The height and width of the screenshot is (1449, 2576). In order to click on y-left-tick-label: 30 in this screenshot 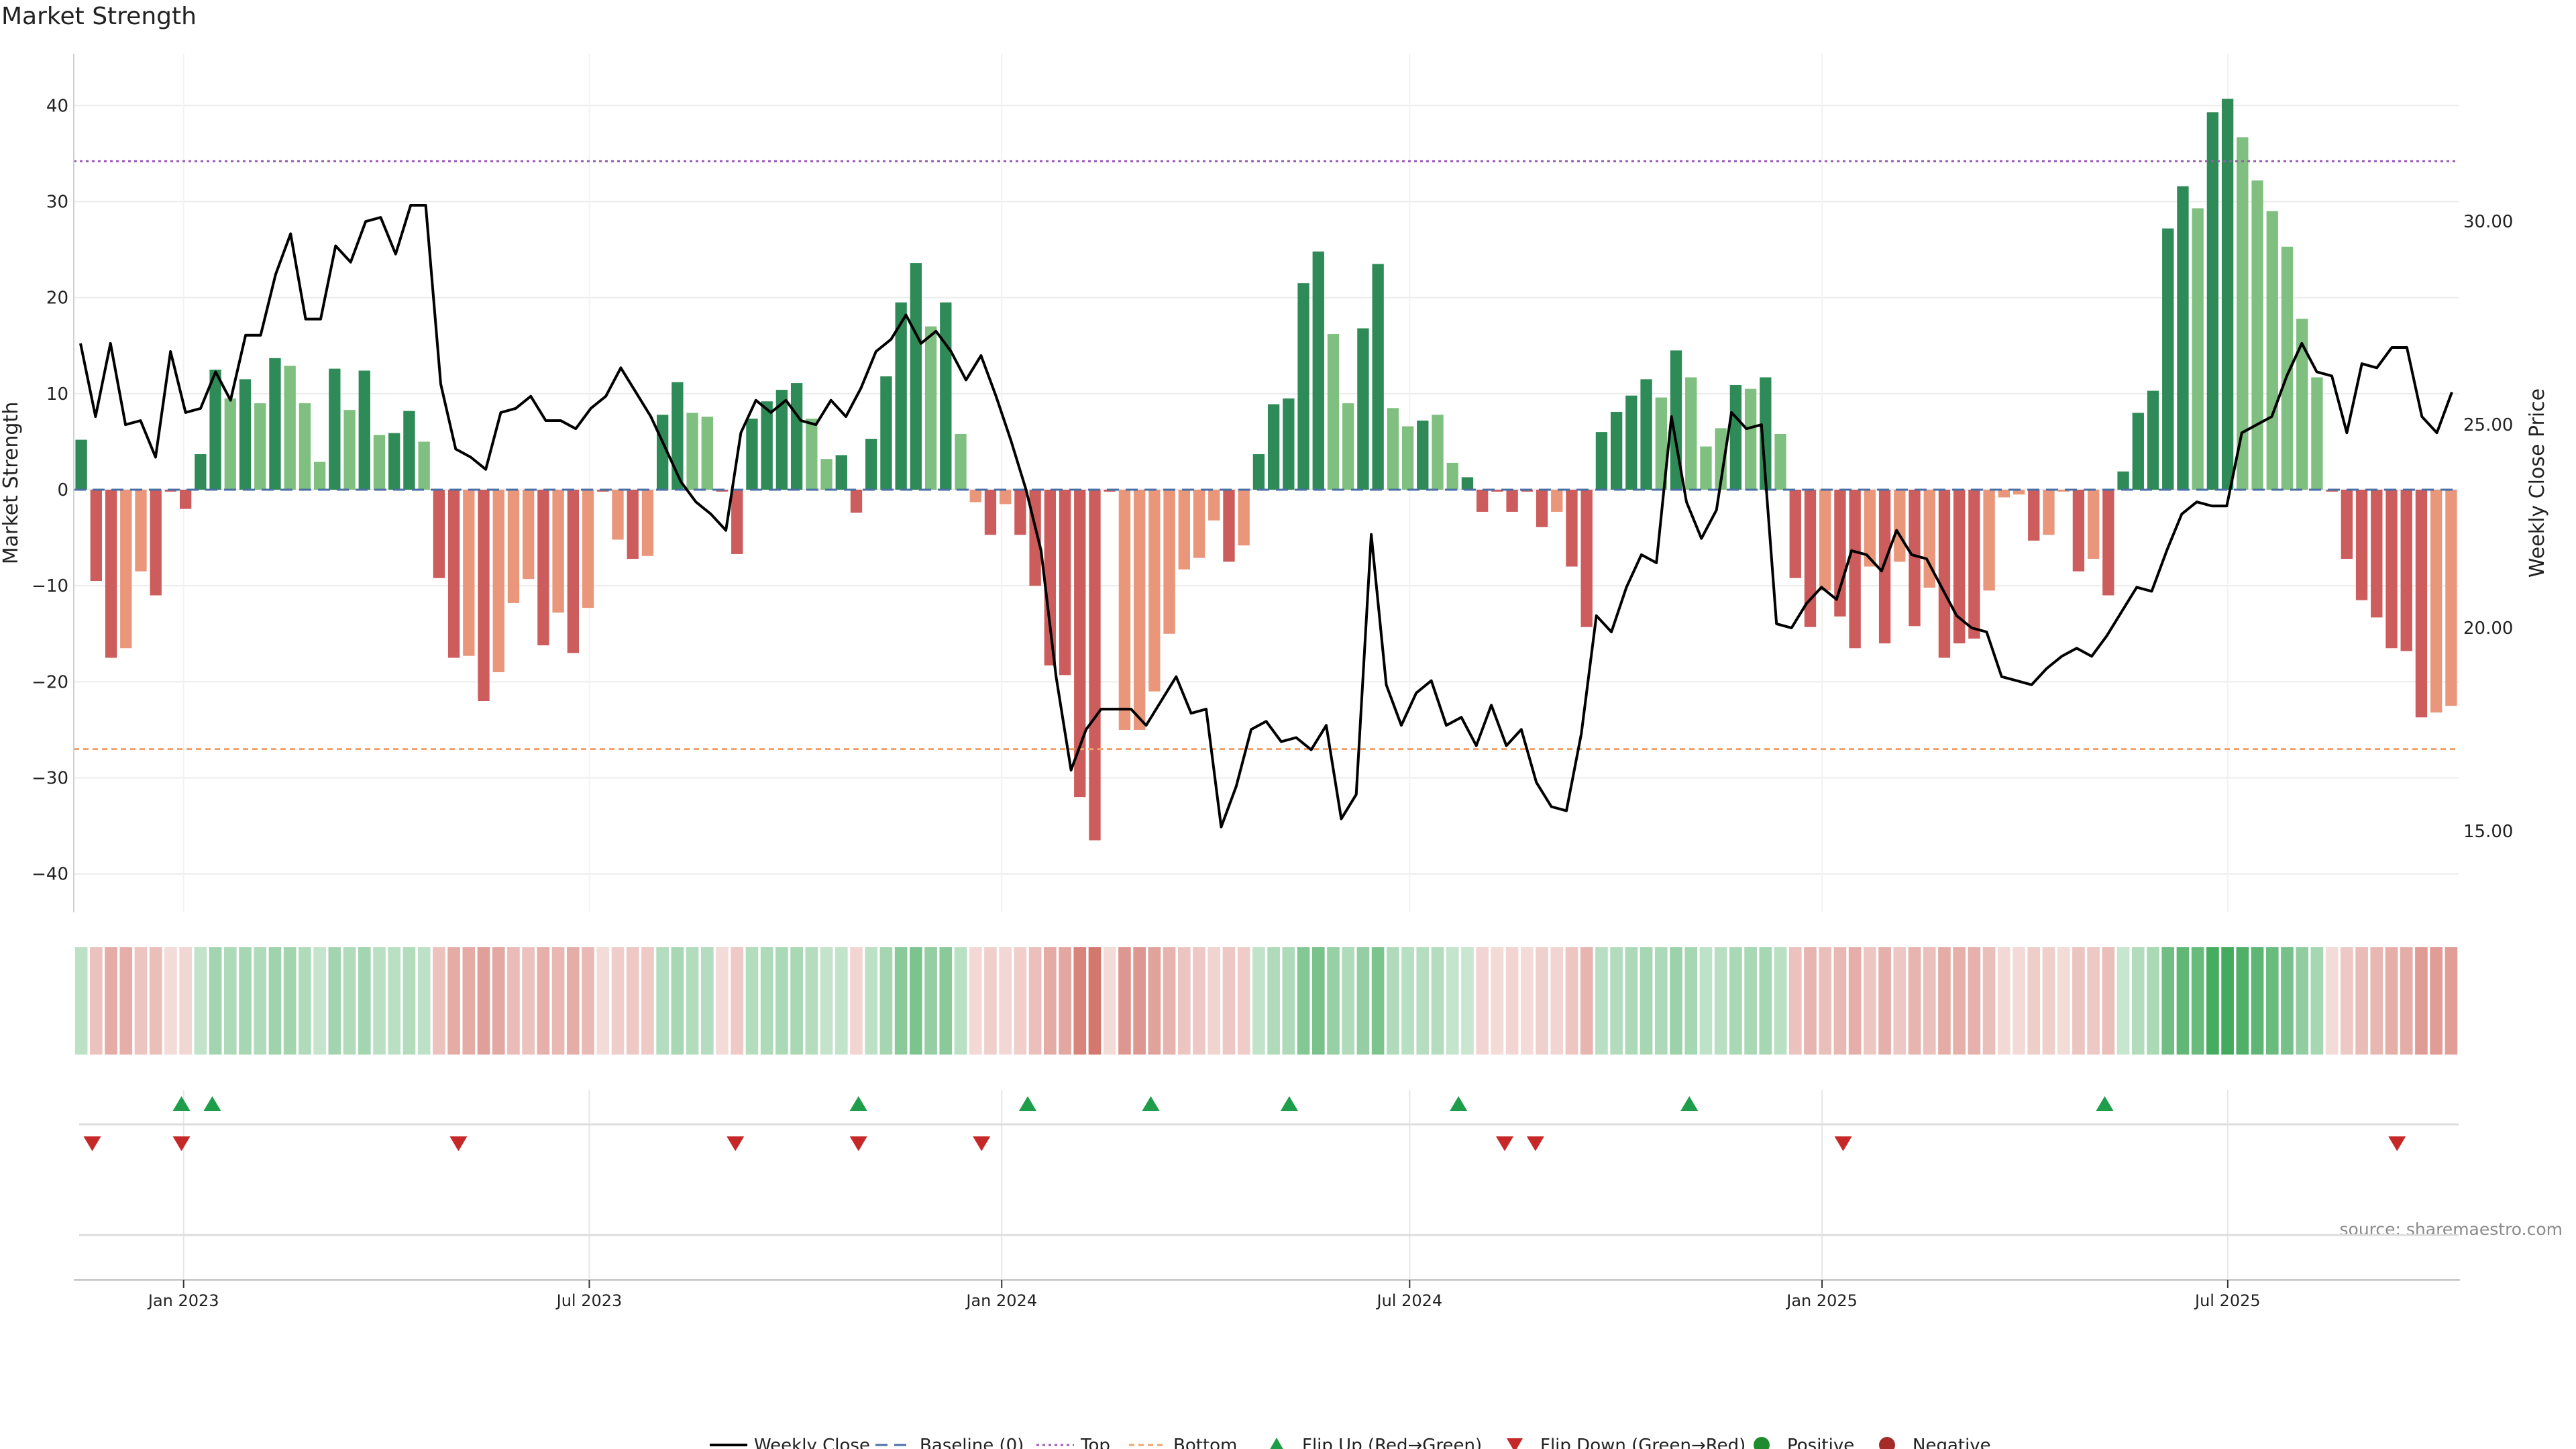, I will do `click(57, 202)`.